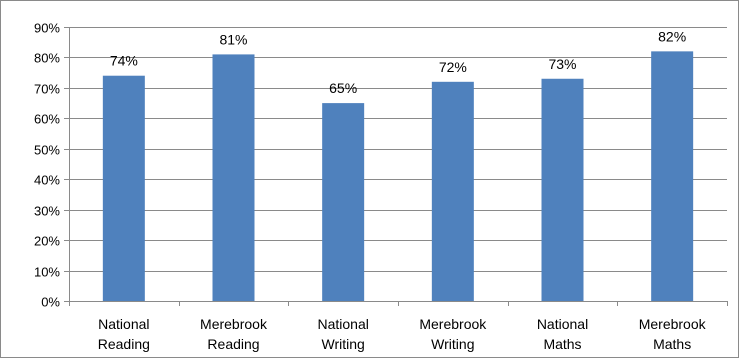  What do you see at coordinates (47, 241) in the screenshot?
I see `y-tick-label: 20%` at bounding box center [47, 241].